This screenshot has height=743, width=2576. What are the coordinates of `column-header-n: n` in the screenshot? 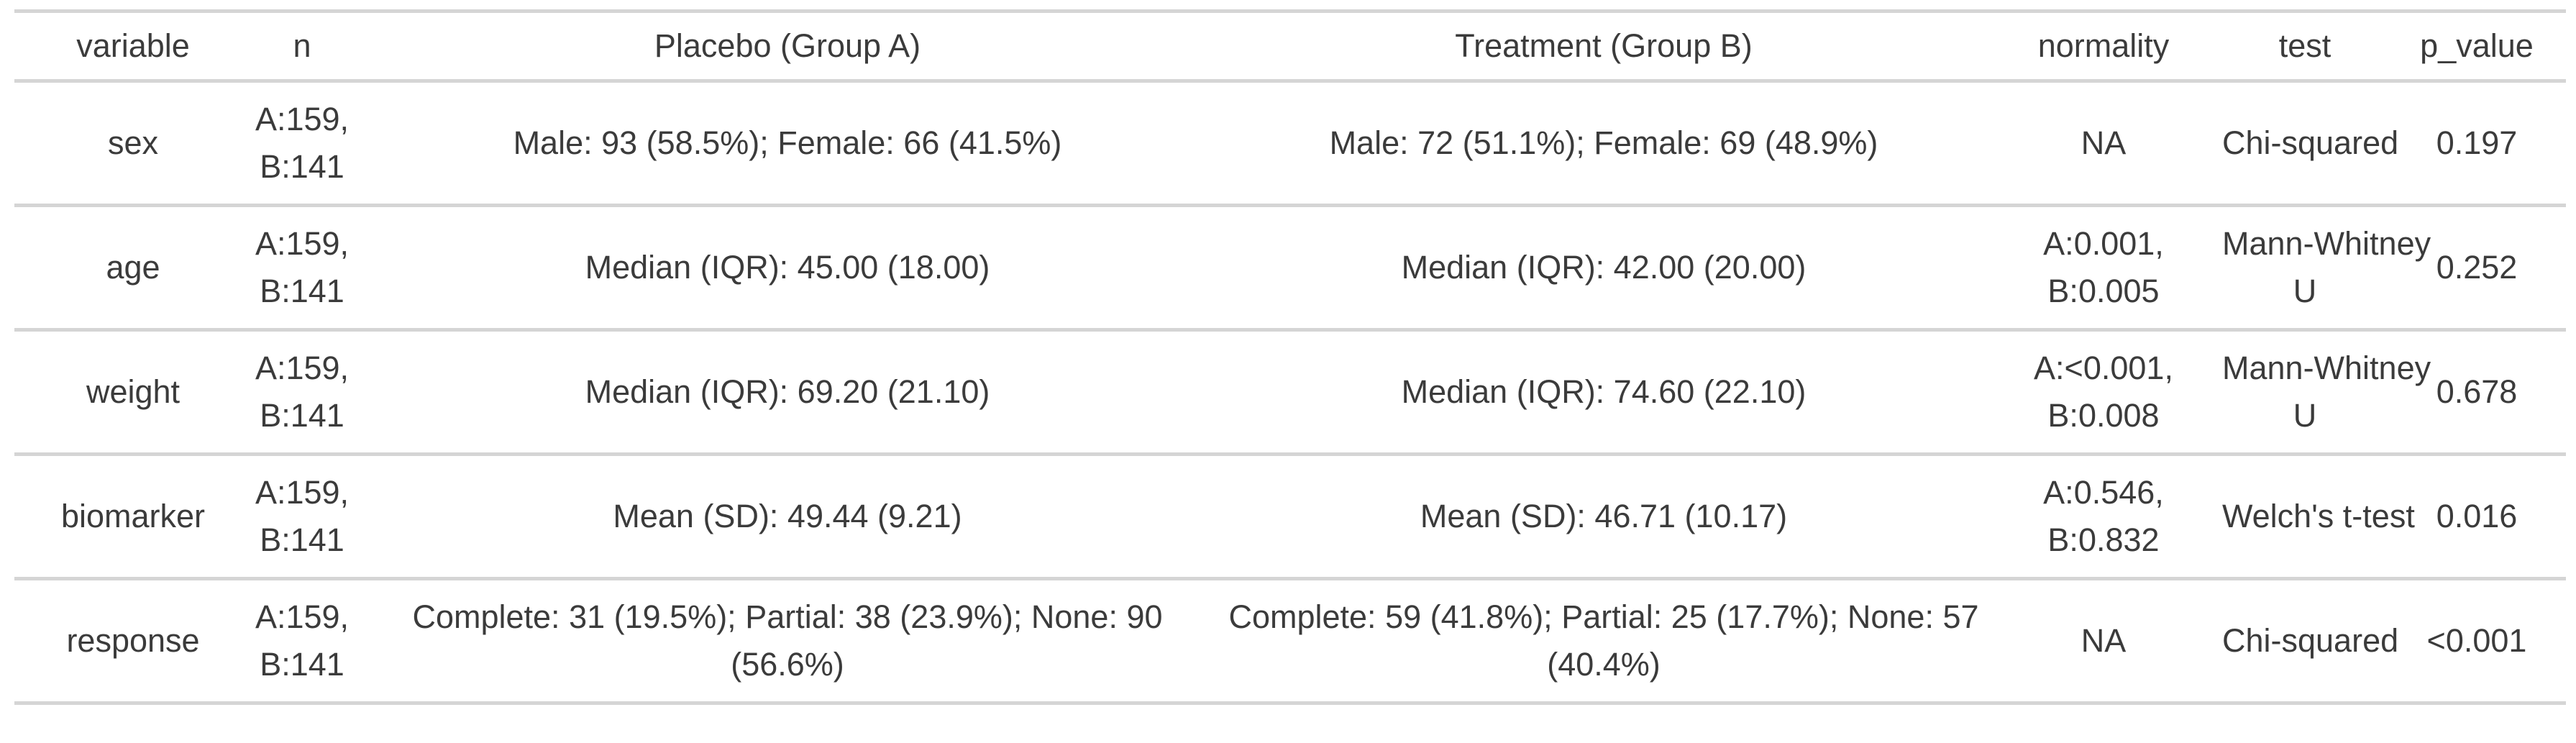 It's located at (302, 45).